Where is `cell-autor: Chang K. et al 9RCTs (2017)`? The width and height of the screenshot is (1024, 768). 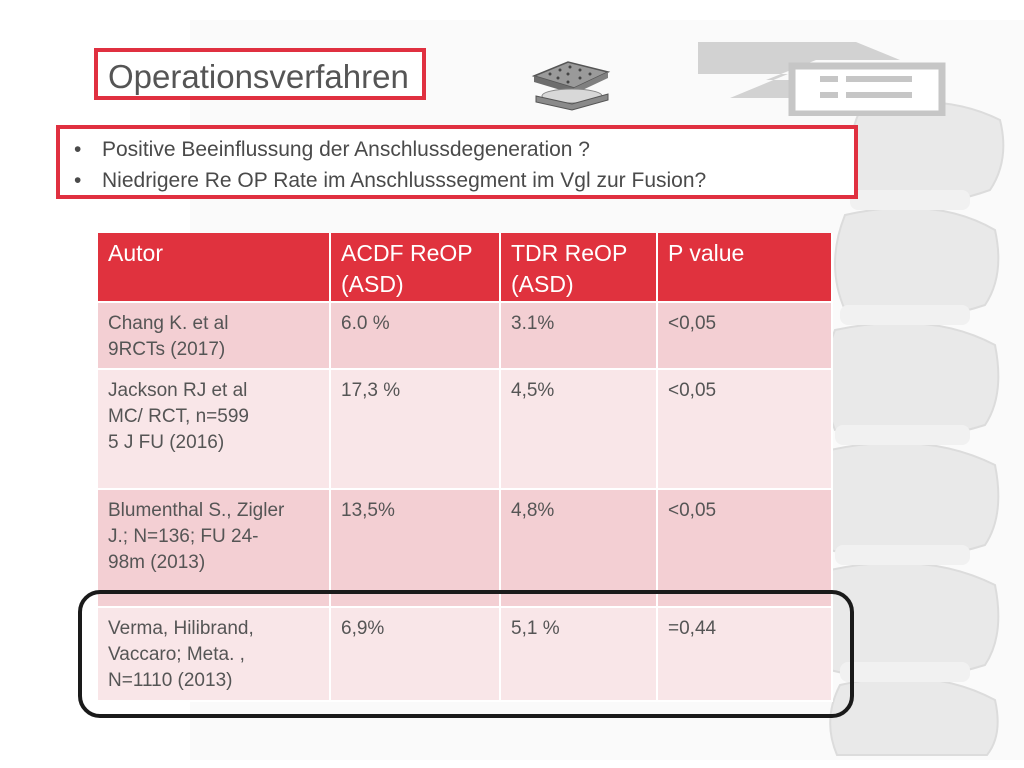 cell-autor: Chang K. et al 9RCTs (2017) is located at coordinates (213, 336).